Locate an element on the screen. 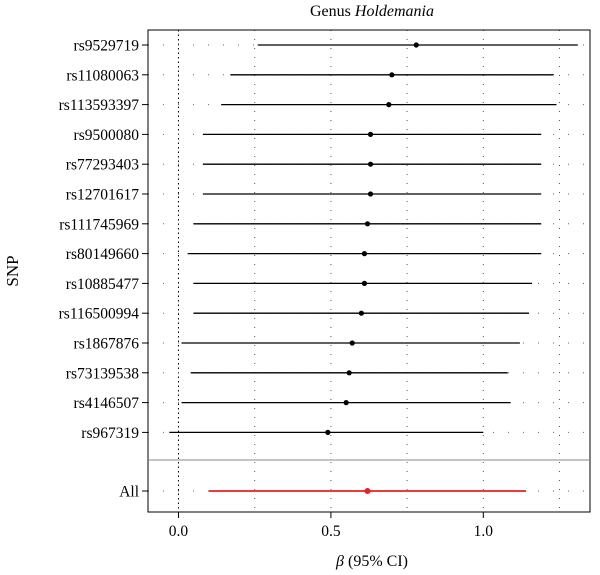 Image resolution: width=600 pixels, height=575 pixels. x-axis: 0.0 0.5 1.0 is located at coordinates (331, 526).